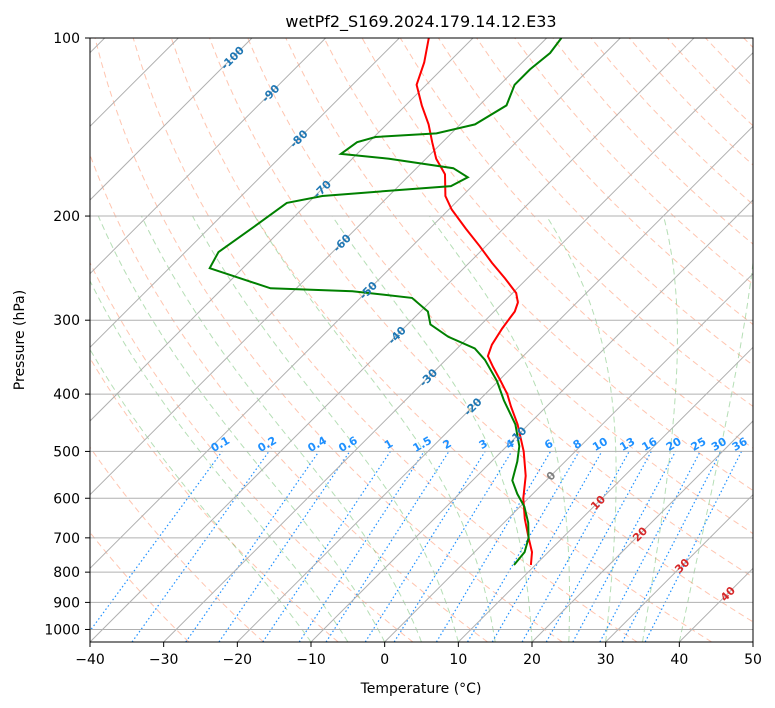 The width and height of the screenshot is (775, 708). Describe the element at coordinates (298, 138) in the screenshot. I see `isotherm-label: -80` at that location.